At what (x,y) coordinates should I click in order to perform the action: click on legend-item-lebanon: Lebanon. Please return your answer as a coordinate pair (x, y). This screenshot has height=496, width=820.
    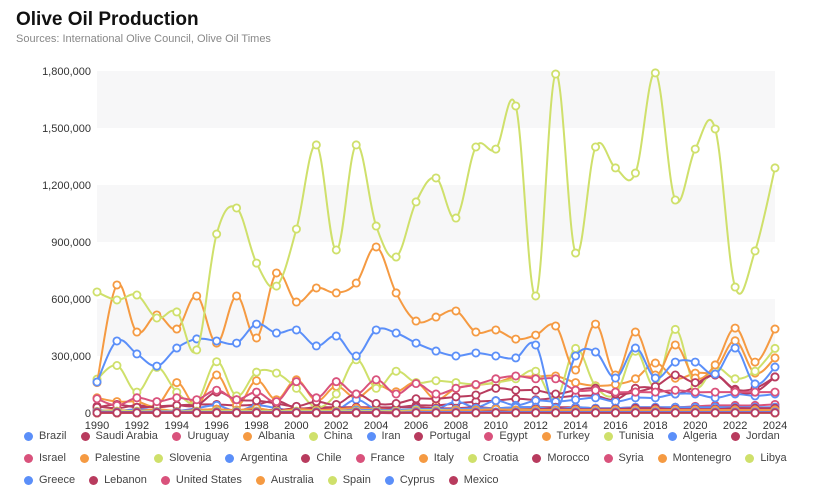
    Looking at the image, I should click on (118, 480).